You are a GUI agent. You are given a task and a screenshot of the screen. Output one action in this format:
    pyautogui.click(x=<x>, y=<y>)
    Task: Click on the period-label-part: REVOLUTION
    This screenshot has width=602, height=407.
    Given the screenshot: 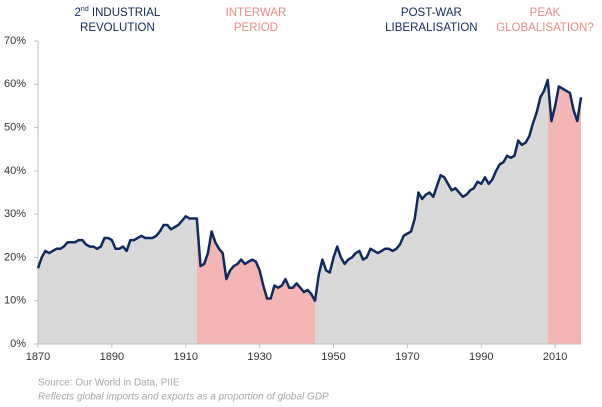 What is the action you would take?
    pyautogui.click(x=117, y=28)
    